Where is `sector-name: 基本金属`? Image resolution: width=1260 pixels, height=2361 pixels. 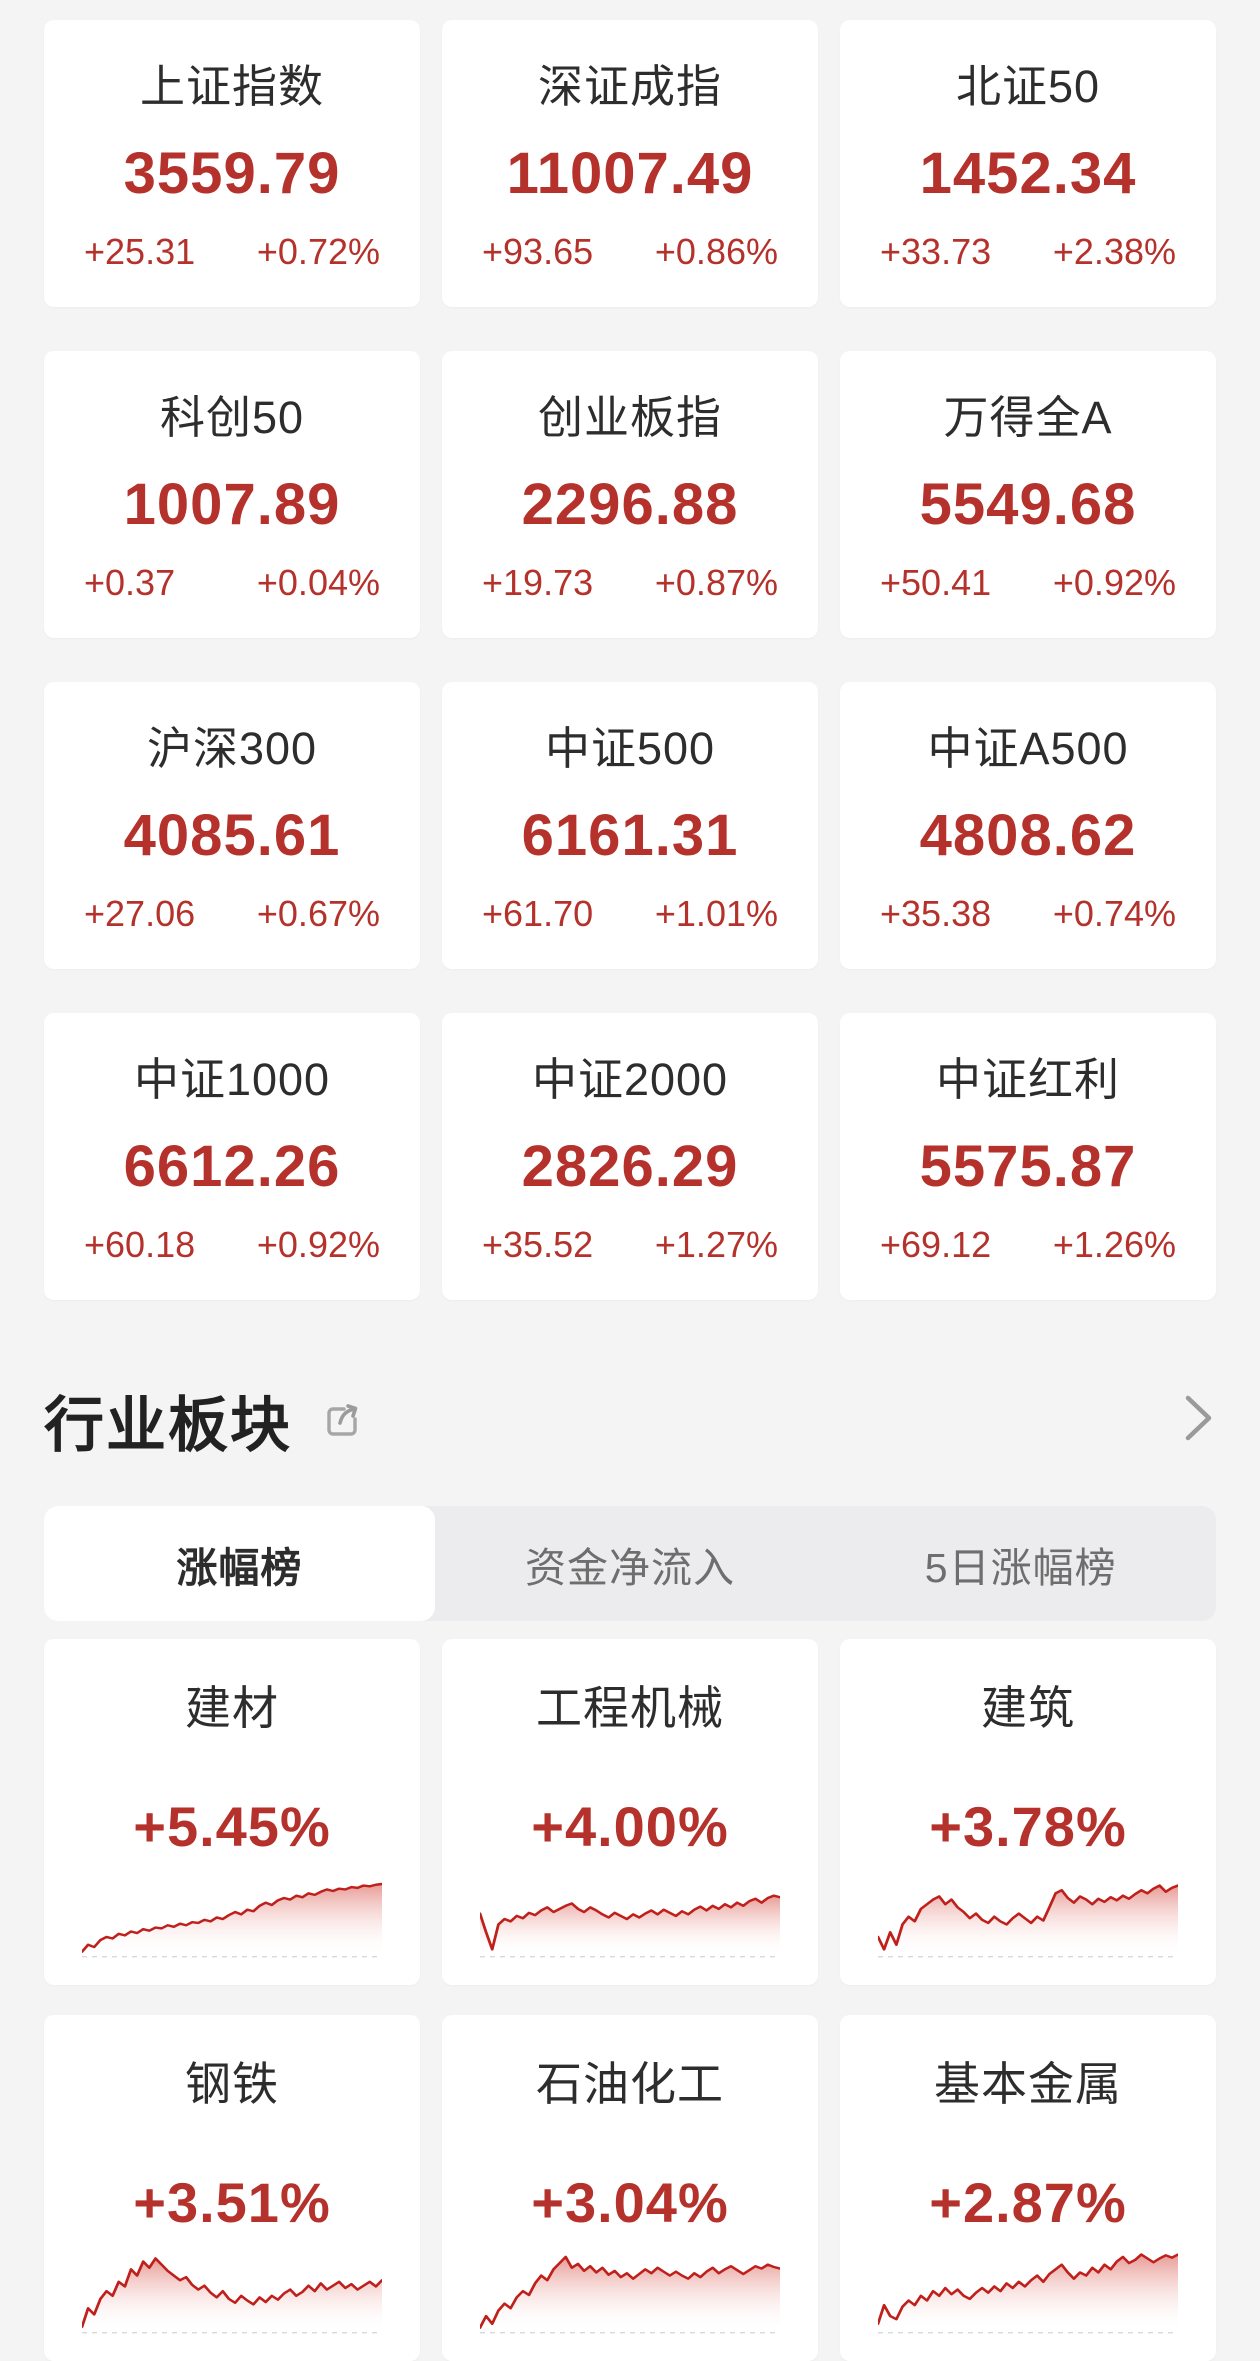 sector-name: 基本金属 is located at coordinates (1028, 2084).